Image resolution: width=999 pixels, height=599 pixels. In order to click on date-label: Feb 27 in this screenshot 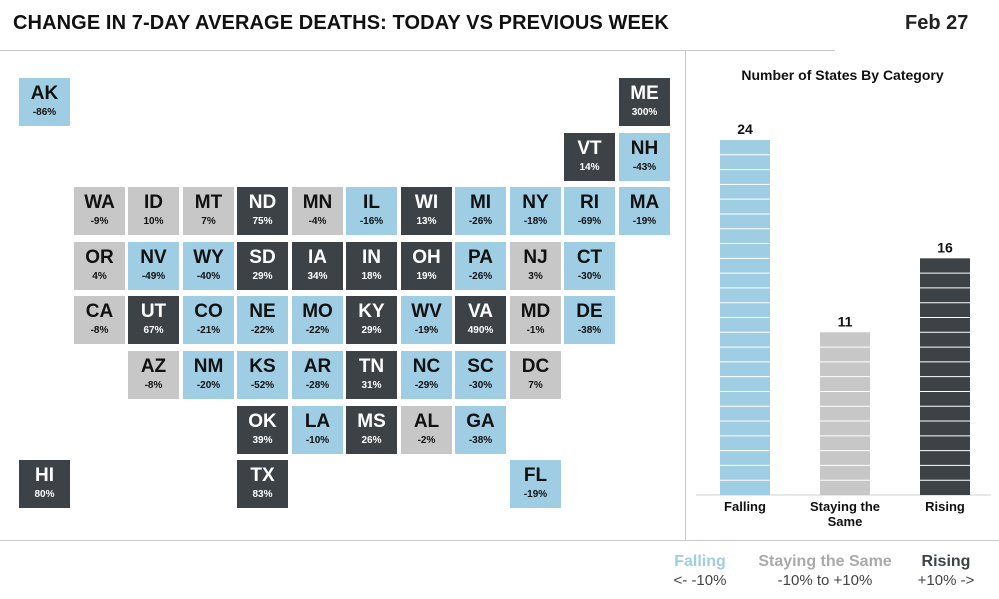, I will do `click(937, 23)`.